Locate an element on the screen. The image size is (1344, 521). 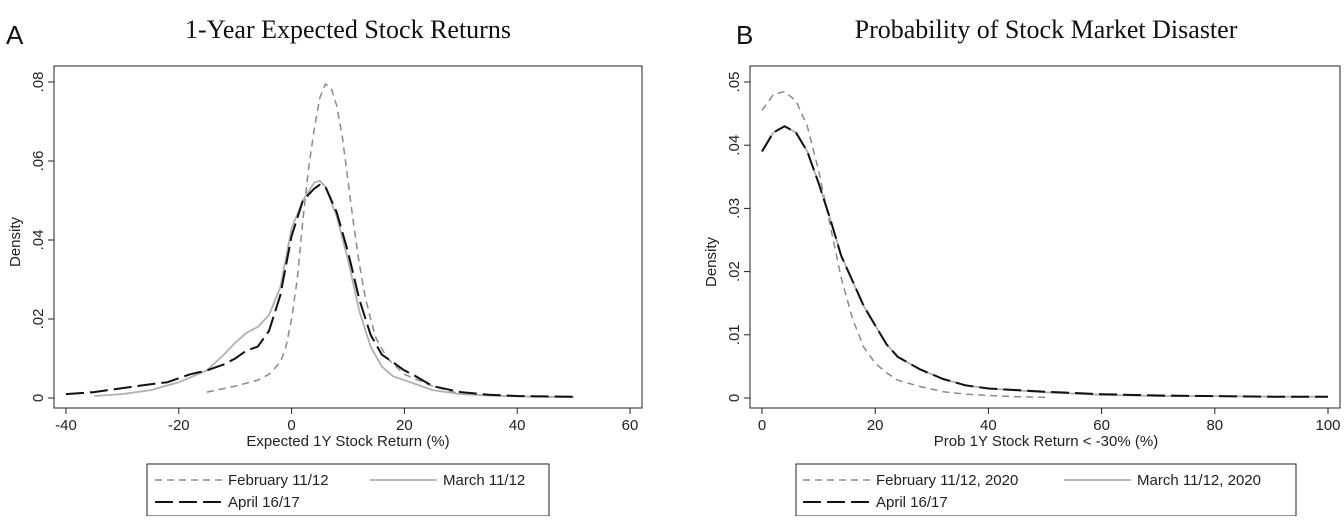
x-tick-label: -20 is located at coordinates (179, 425).